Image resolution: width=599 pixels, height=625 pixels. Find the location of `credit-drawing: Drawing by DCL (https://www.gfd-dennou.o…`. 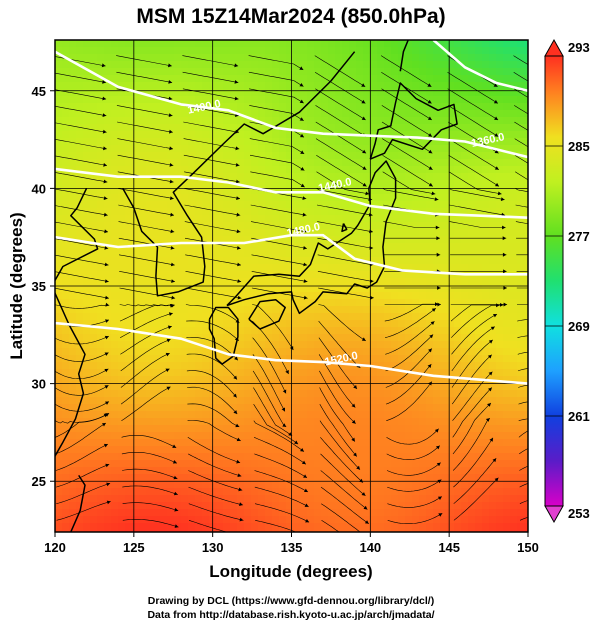

credit-drawing: Drawing by DCL (https://www.gfd-dennou.o… is located at coordinates (291, 601).